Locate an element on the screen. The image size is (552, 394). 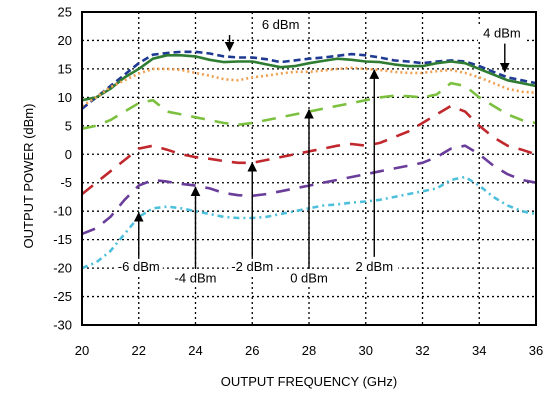
annotation-4-dbm: 4 dBm is located at coordinates (502, 33).